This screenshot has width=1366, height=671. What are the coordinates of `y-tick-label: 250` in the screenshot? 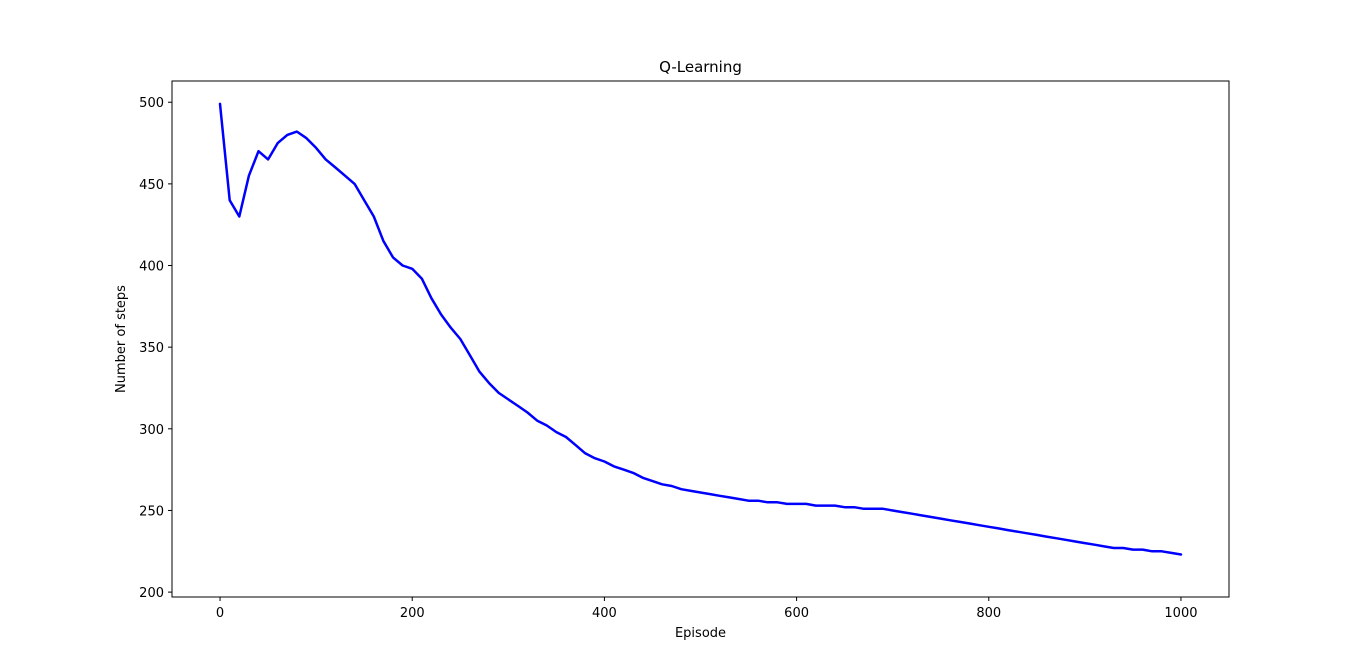 It's located at (151, 511).